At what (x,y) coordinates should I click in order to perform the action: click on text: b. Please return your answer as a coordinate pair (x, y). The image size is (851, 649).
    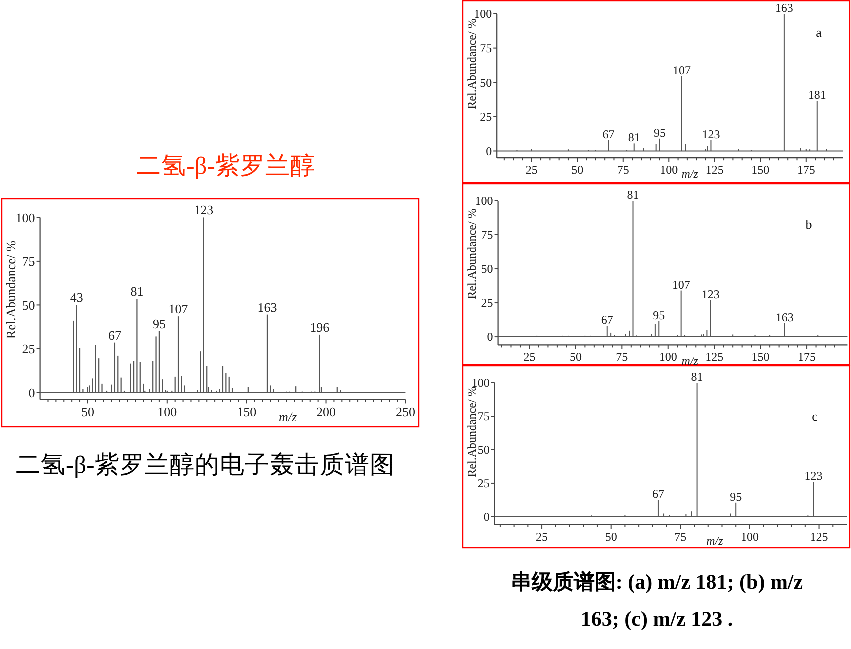
    Looking at the image, I should click on (809, 224).